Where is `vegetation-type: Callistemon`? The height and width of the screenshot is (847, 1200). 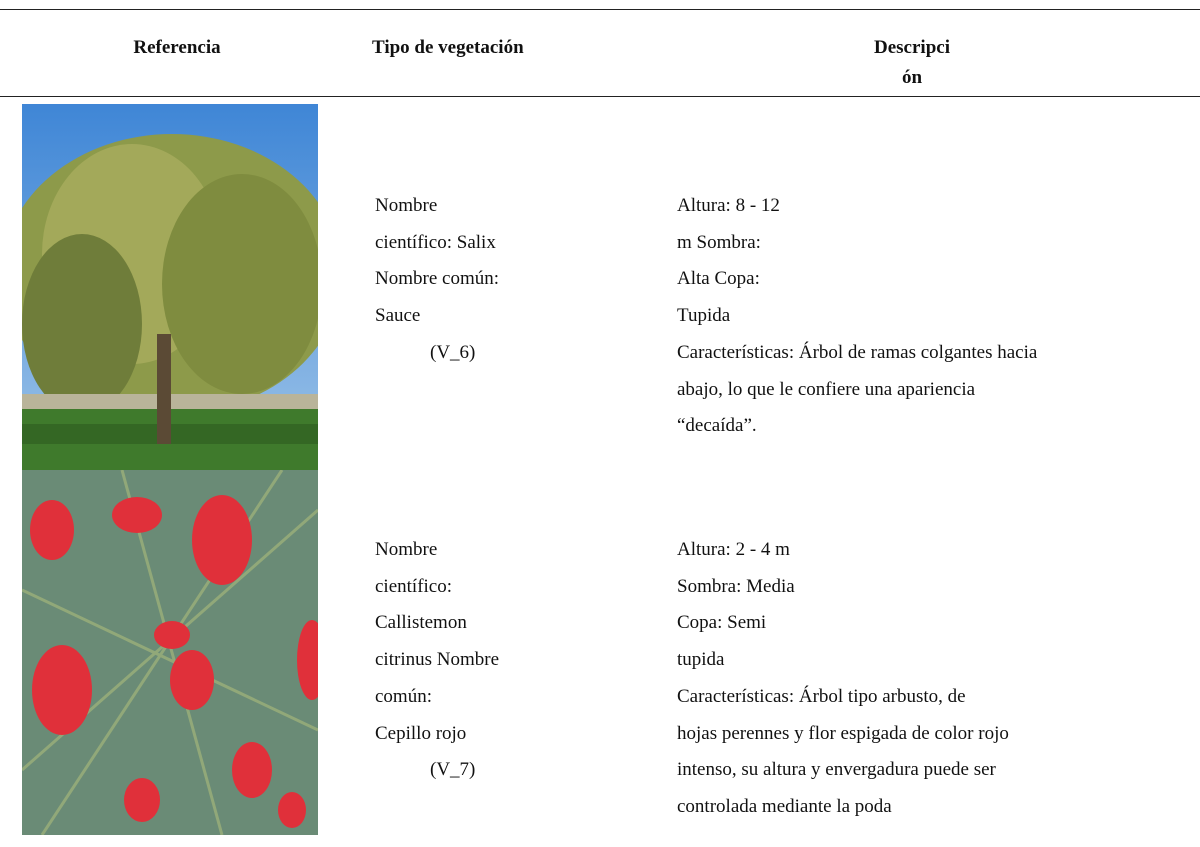 vegetation-type: Callistemon is located at coordinates (421, 623).